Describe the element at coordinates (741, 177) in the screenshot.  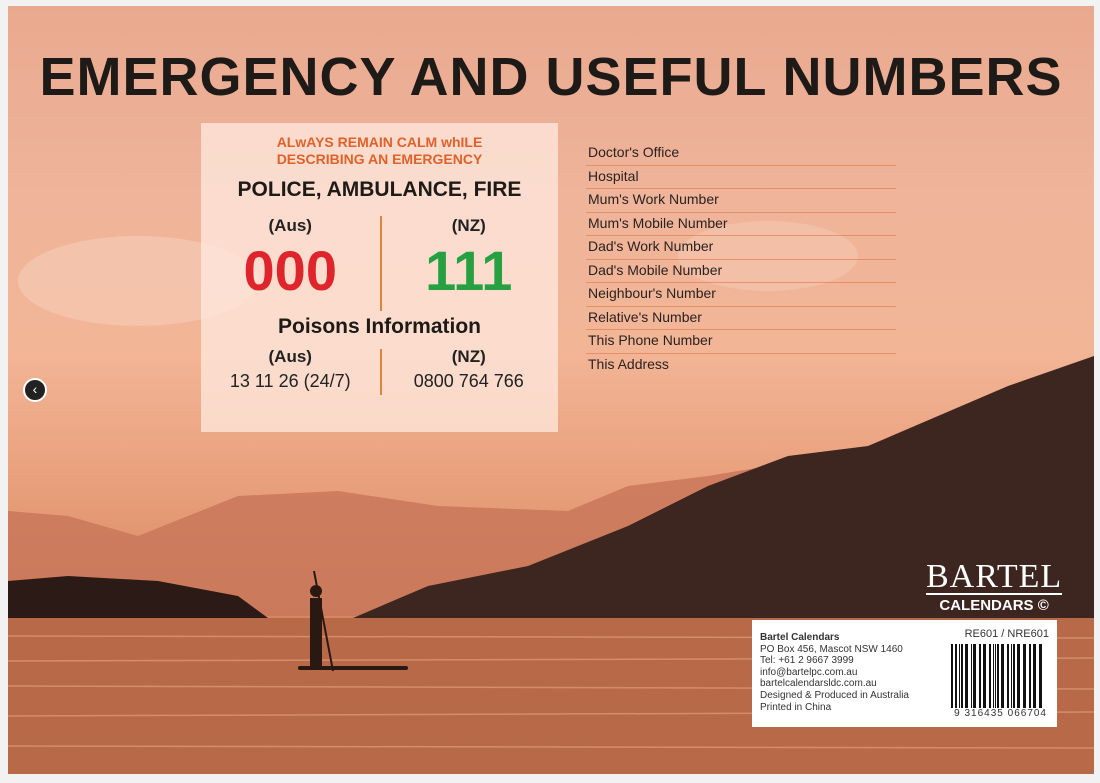
I see `list-item: Hospital` at that location.